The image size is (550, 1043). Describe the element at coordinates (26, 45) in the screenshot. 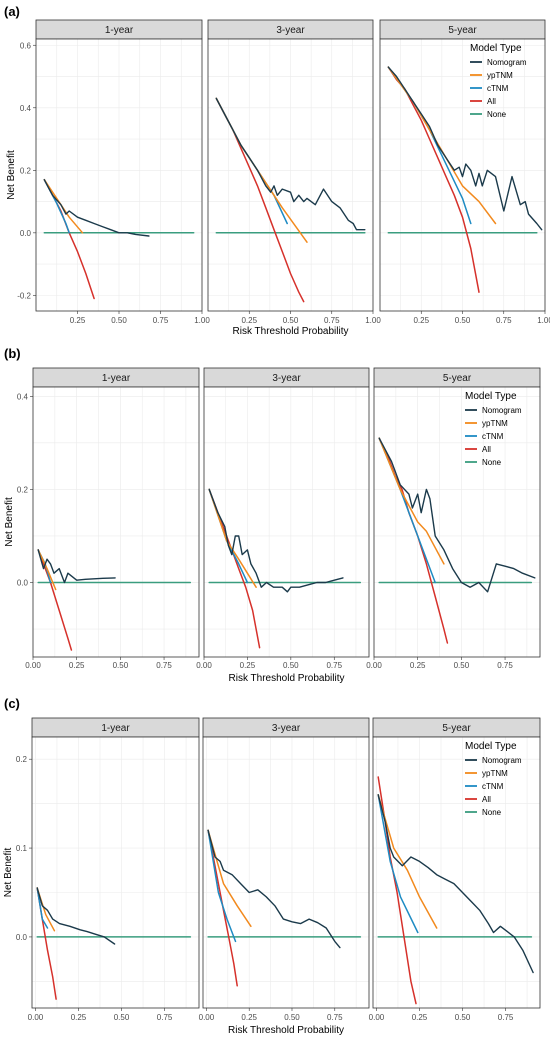

I see `y-tick-label: 0.6` at that location.